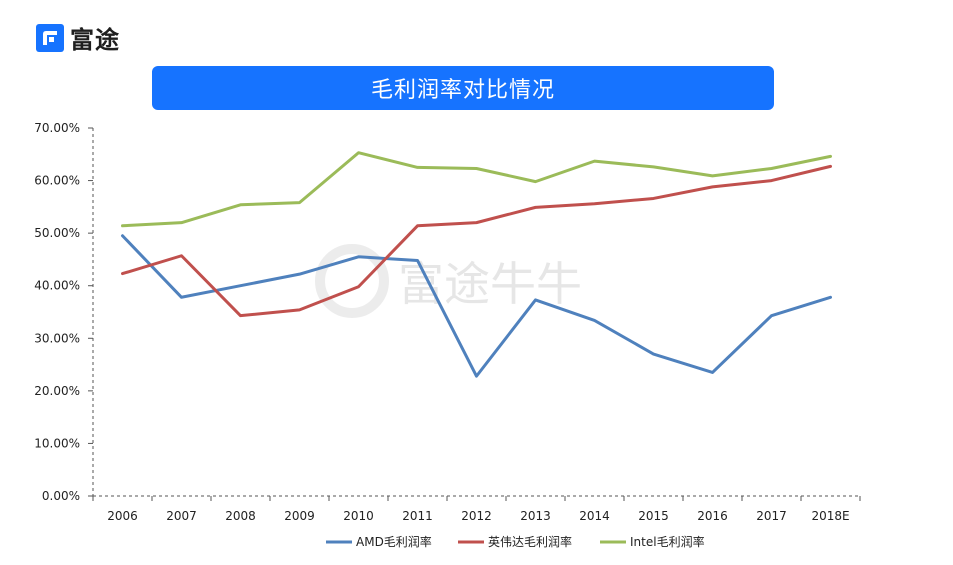 This screenshot has height=565, width=953. Describe the element at coordinates (57, 391) in the screenshot. I see `y-tick-label: 20.00%` at that location.